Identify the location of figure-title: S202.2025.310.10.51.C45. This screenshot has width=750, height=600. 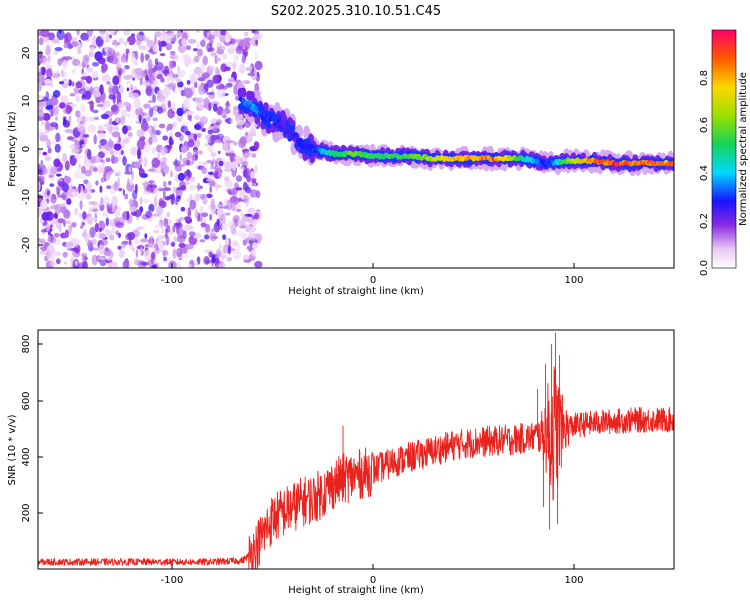
(356, 11).